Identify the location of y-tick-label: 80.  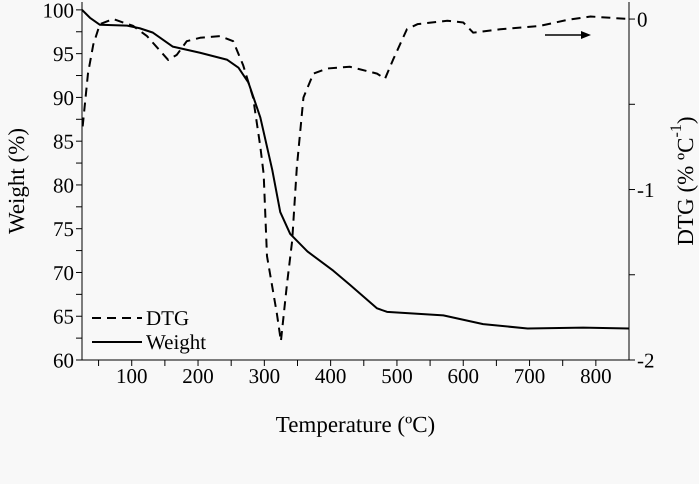
(63, 185).